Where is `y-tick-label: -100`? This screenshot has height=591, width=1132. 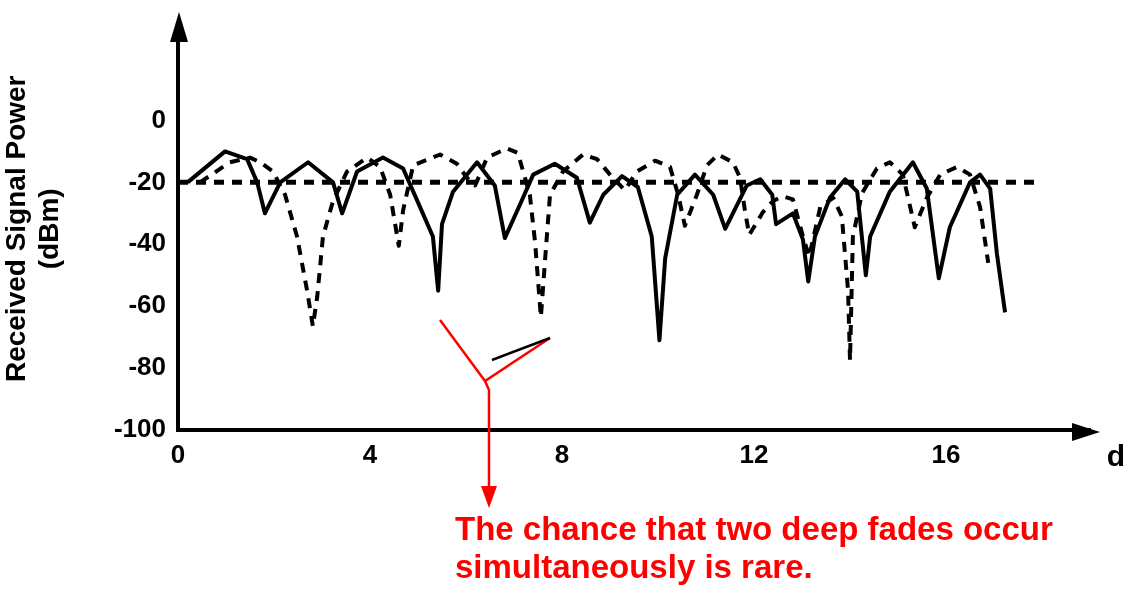 y-tick-label: -100 is located at coordinates (139, 428).